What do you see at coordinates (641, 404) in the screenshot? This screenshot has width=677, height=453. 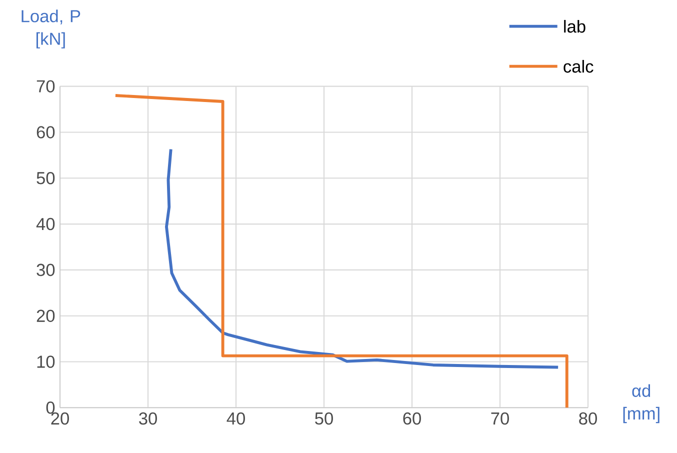 I see `x-axis-title: αd [mm]` at bounding box center [641, 404].